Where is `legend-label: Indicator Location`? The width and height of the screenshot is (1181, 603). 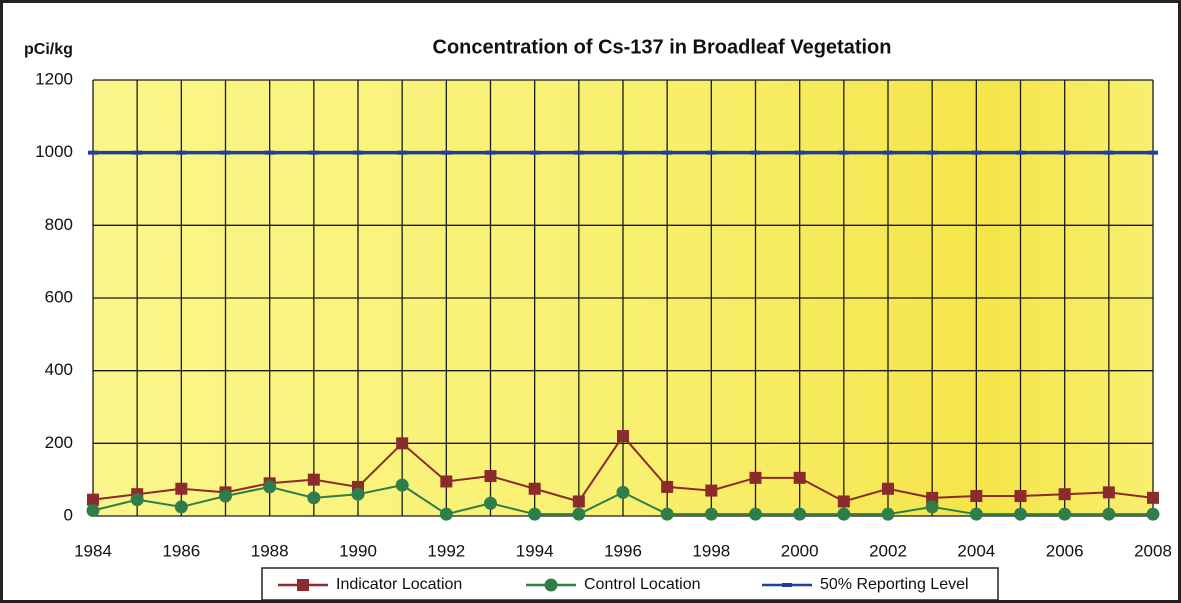
legend-label: Indicator Location is located at coordinates (399, 584).